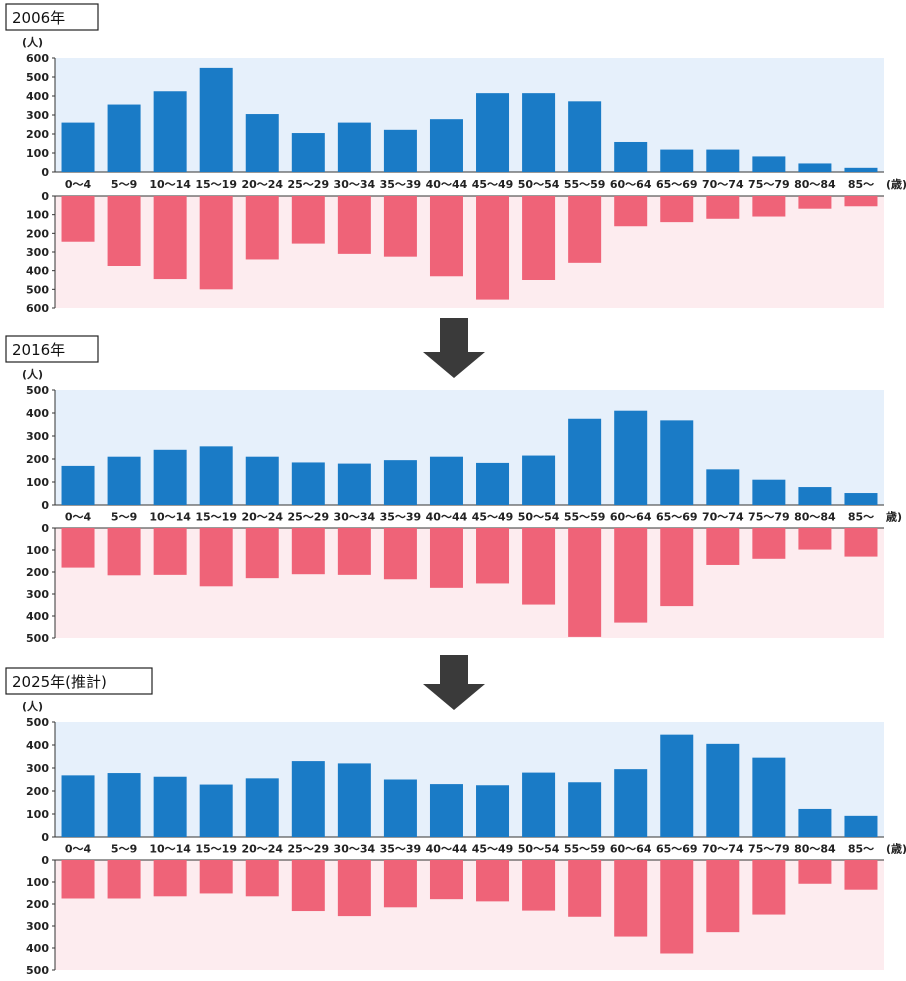 This screenshot has height=981, width=906. Describe the element at coordinates (896, 849) in the screenshot. I see `x-axis-unit: (歳)` at that location.